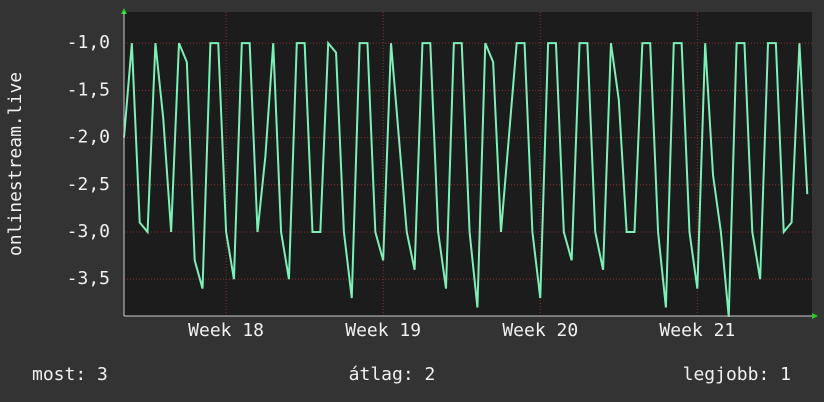  I want to click on y-tick-label: -3,5, so click(88, 278).